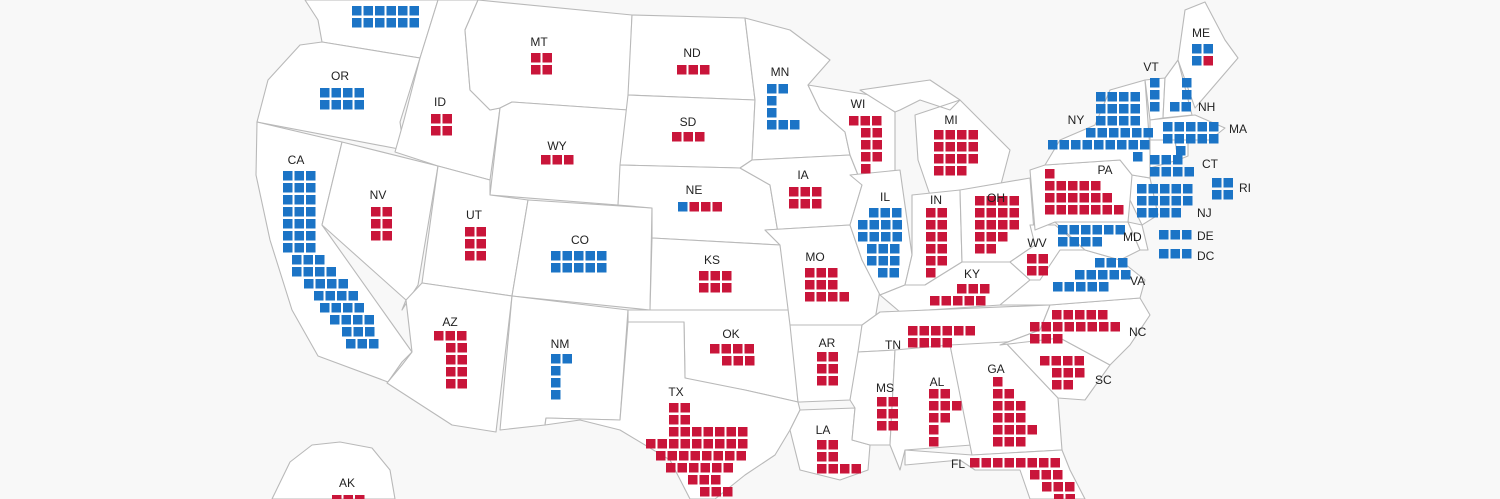 The height and width of the screenshot is (499, 1500). I want to click on state-label: ND, so click(692, 53).